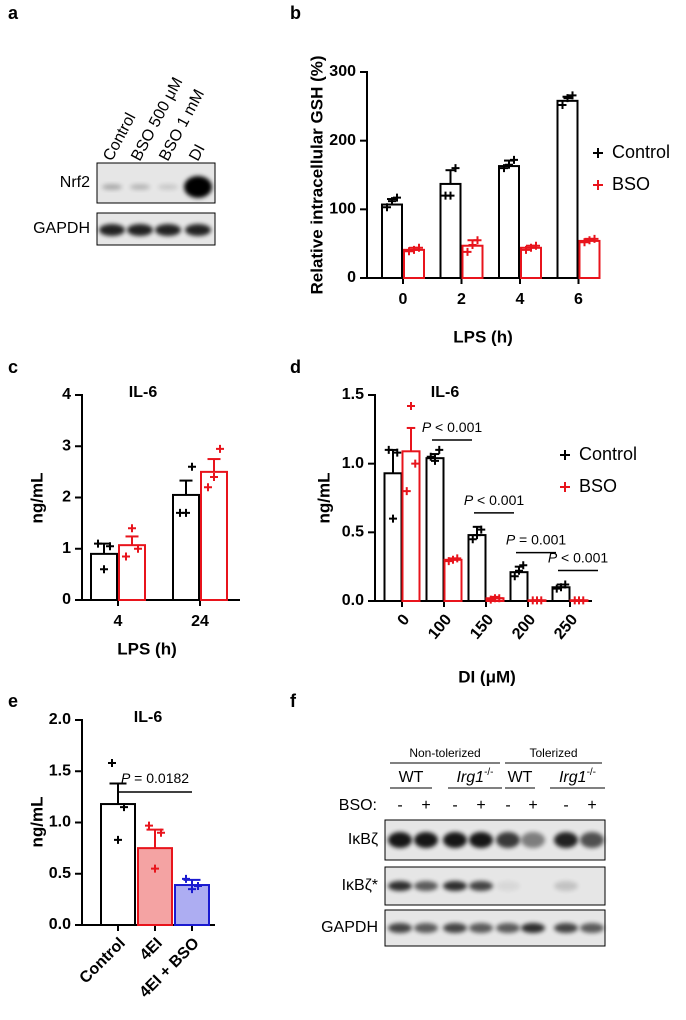  Describe the element at coordinates (13, 367) in the screenshot. I see `panel-label: c` at that location.